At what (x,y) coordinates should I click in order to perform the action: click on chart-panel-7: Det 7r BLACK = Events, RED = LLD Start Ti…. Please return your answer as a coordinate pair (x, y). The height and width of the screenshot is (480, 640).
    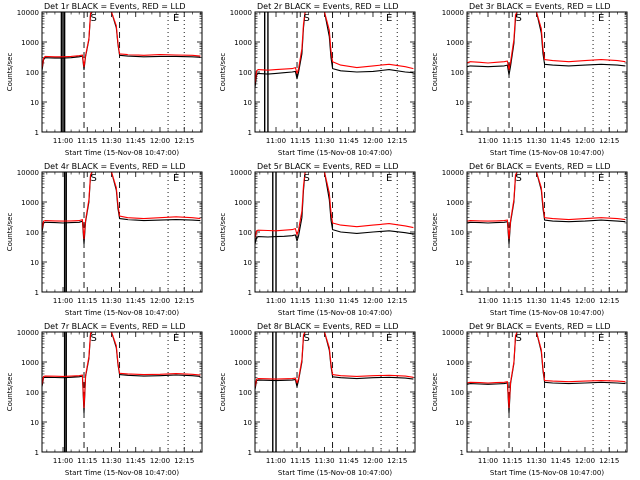
    Looking at the image, I should click on (104, 399).